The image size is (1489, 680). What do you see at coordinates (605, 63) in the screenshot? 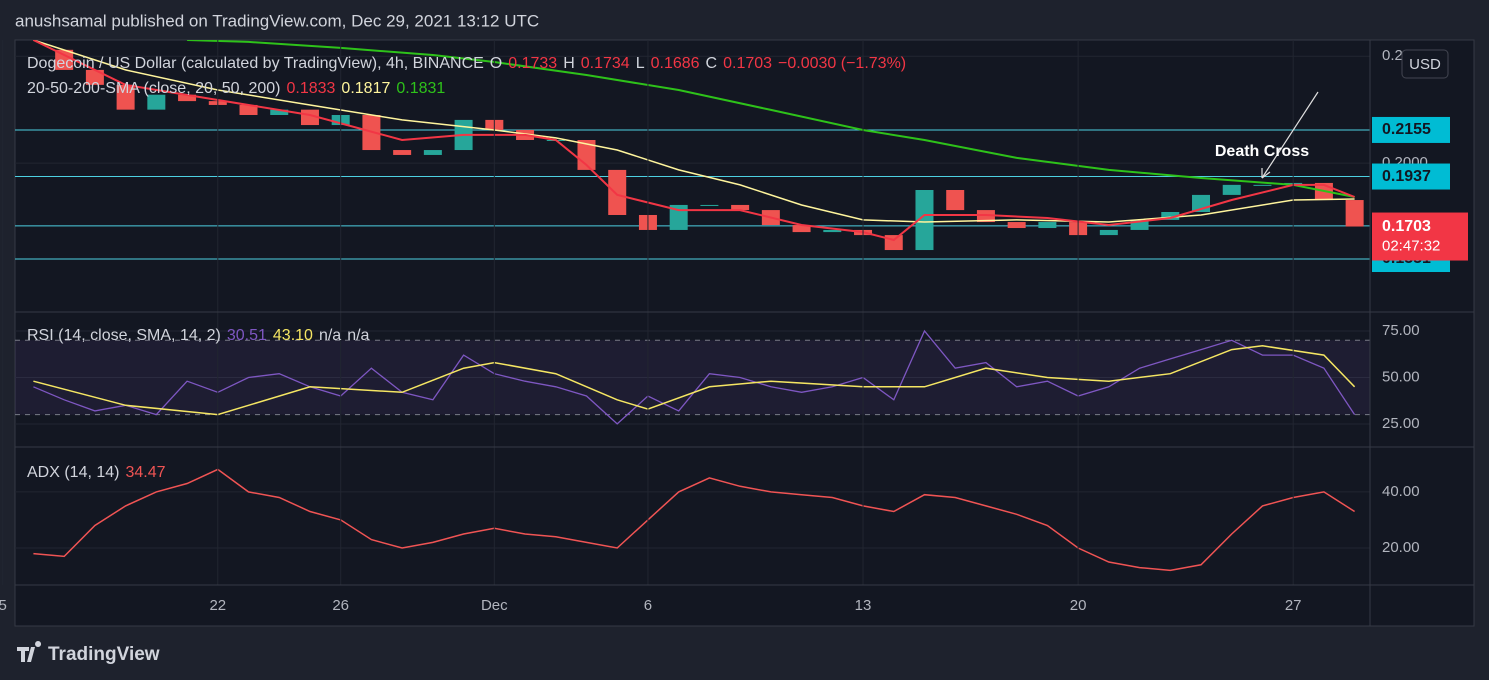
I see `legend-item: 0.1734` at bounding box center [605, 63].